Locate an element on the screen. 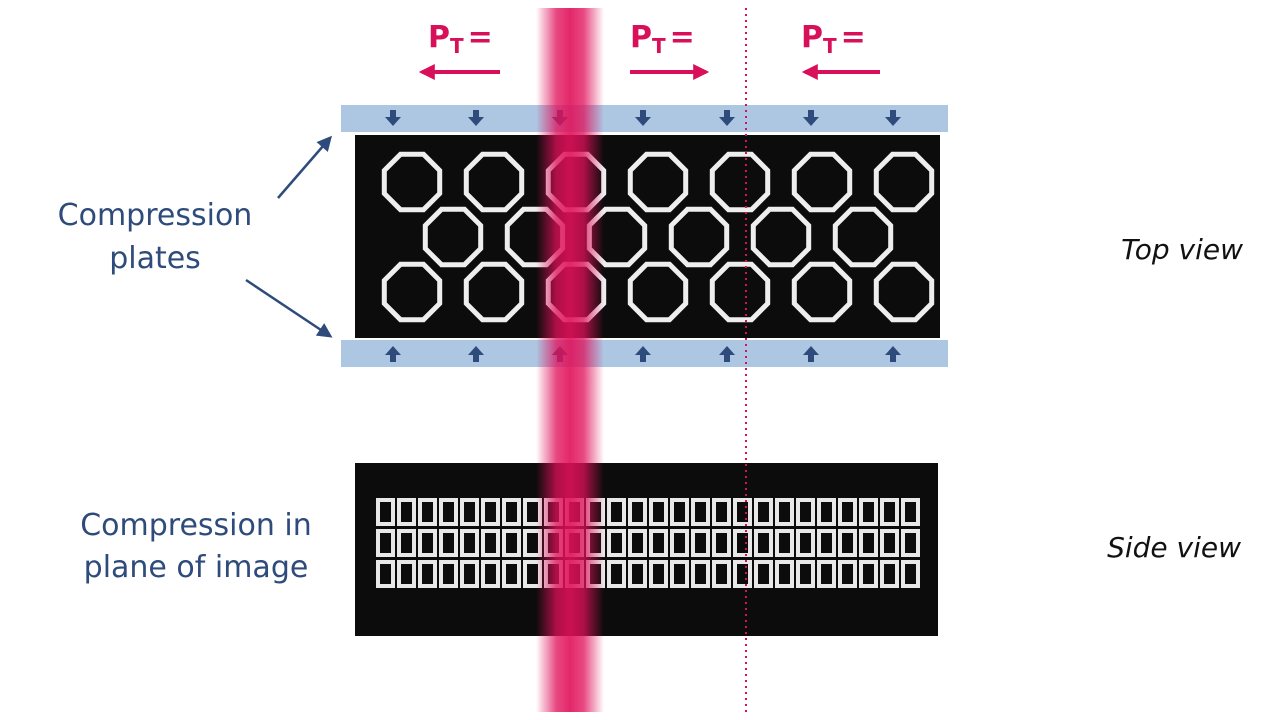 This screenshot has height=720, width=1280. label: plane of image is located at coordinates (196, 567).